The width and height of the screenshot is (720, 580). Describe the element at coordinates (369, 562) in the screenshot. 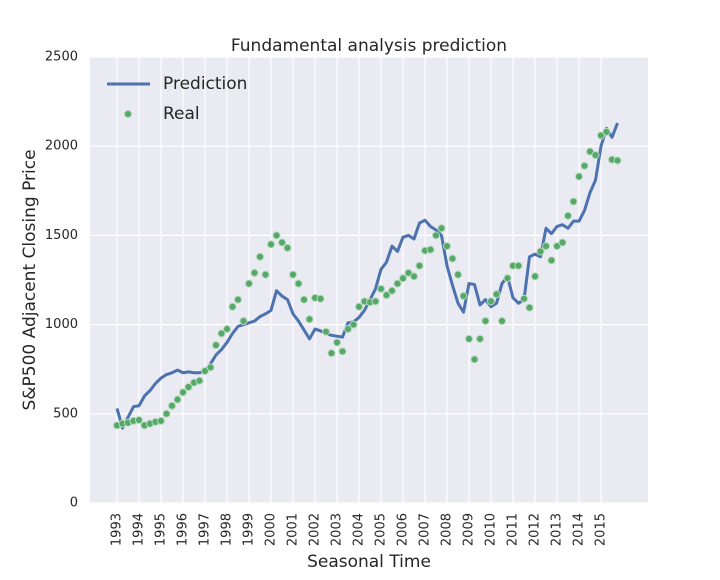

I see `x-axis-label: Seasonal Time` at that location.